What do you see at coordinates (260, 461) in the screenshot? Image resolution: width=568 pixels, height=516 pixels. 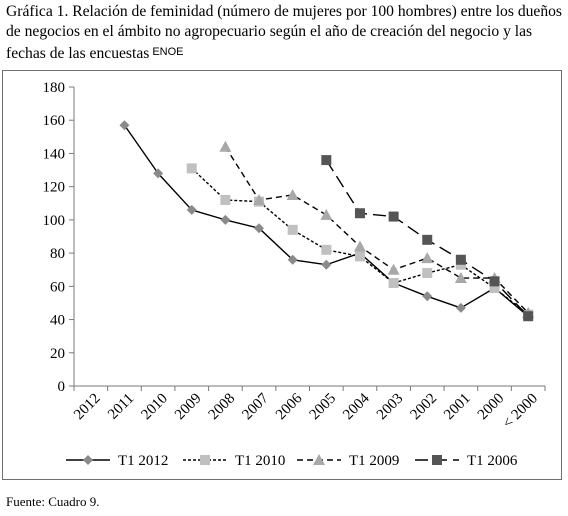 I see `legend-label: T1 2010` at bounding box center [260, 461].